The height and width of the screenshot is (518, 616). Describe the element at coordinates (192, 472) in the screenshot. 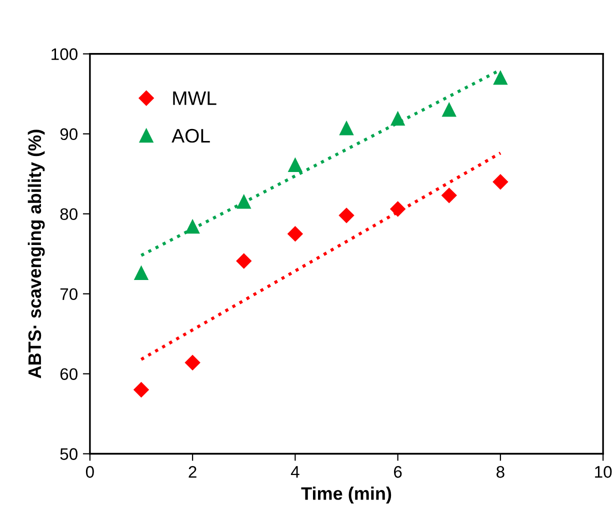

I see `x-tick-label: 2` at that location.